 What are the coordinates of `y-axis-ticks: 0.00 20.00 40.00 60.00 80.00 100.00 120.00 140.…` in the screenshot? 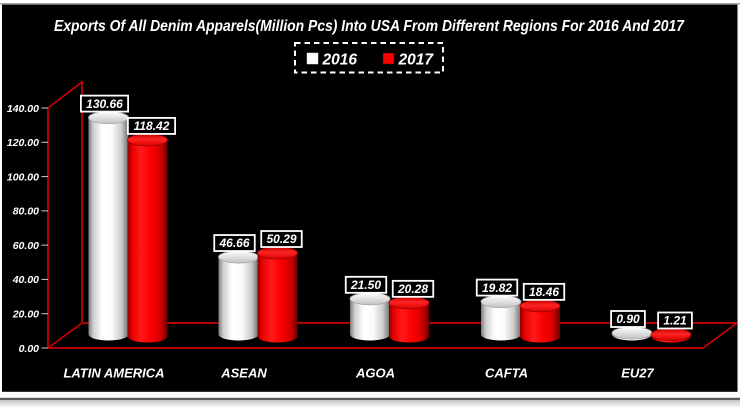 It's located at (27, 229).